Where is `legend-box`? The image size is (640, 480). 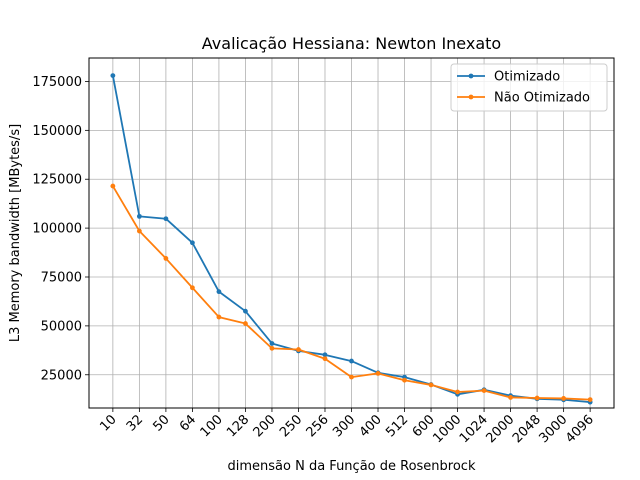 legend-box is located at coordinates (529, 87).